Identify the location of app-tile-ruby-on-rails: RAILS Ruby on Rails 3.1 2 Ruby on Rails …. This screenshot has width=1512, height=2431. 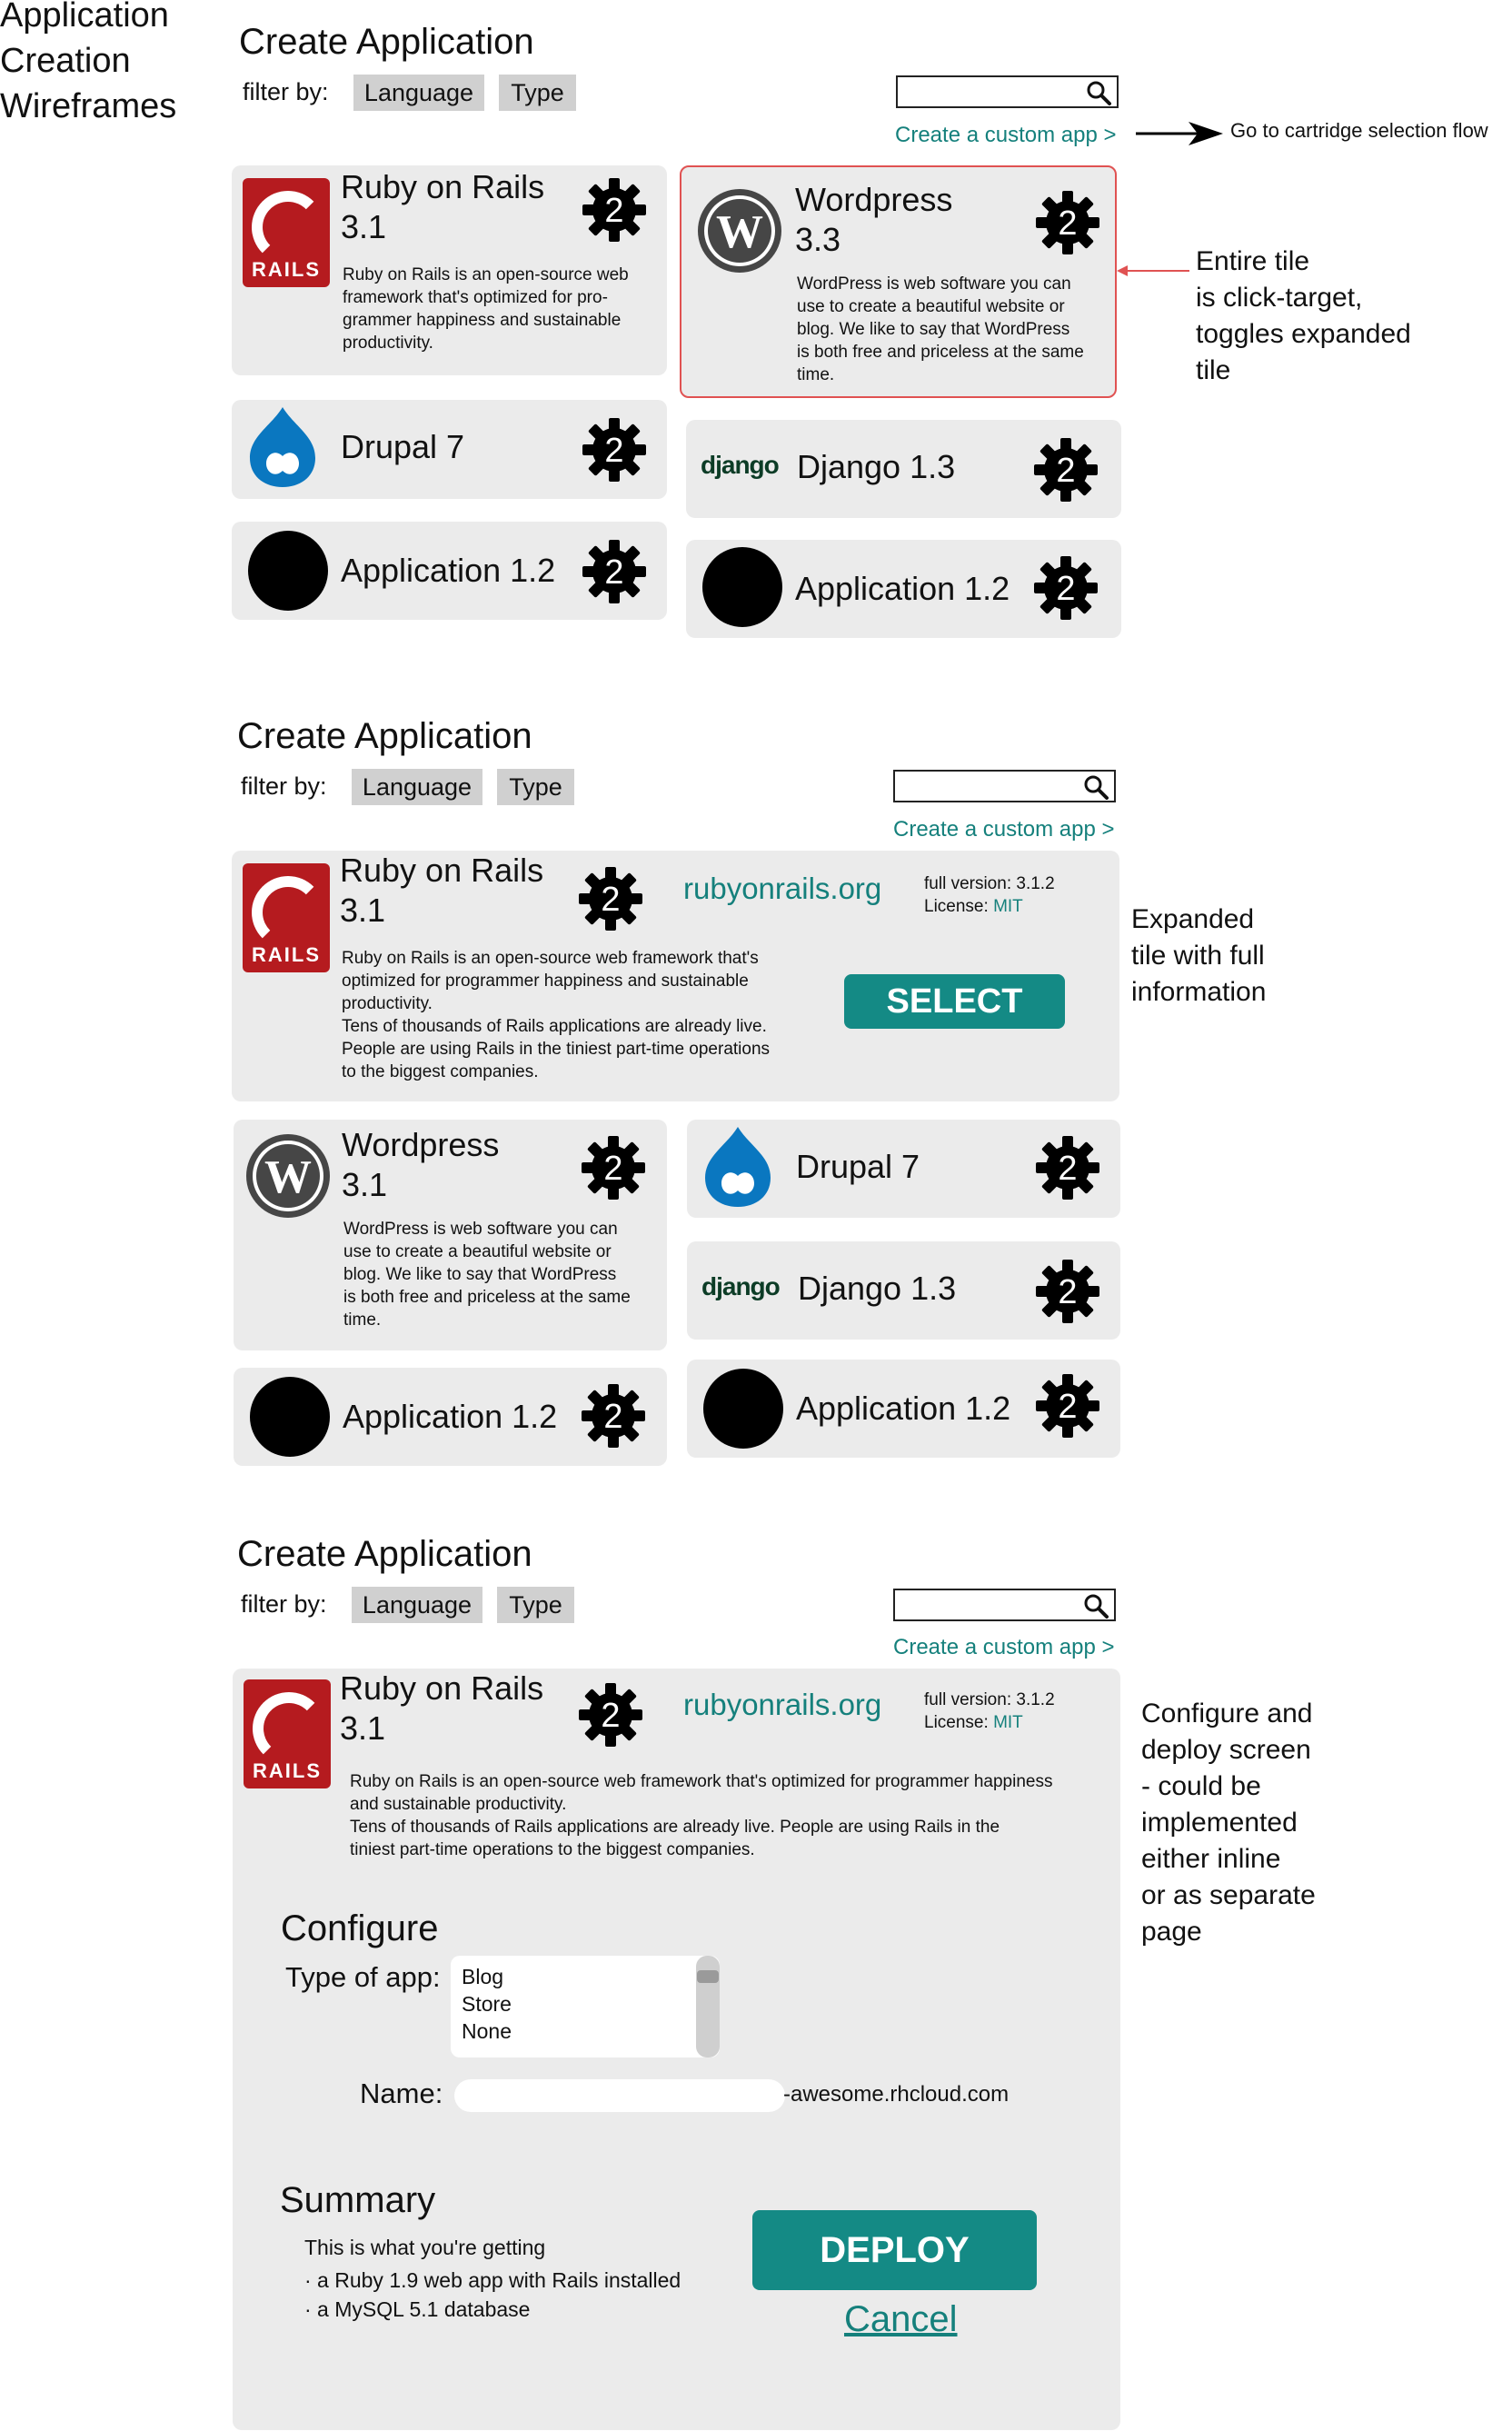
(449, 270).